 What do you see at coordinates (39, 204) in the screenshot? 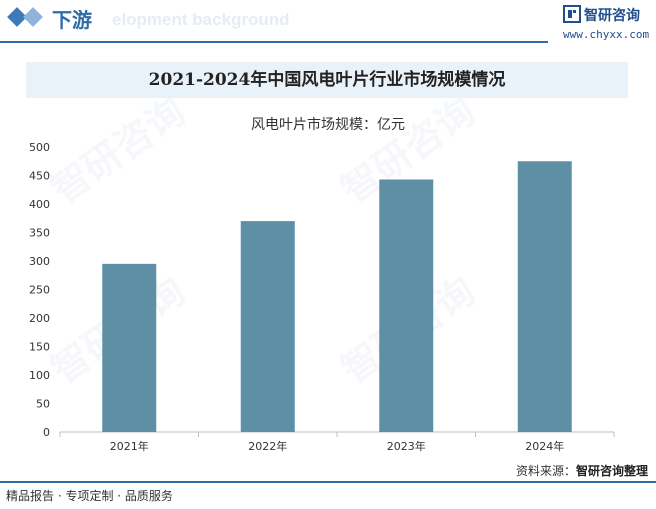
I see `y-tick-label: 400` at bounding box center [39, 204].